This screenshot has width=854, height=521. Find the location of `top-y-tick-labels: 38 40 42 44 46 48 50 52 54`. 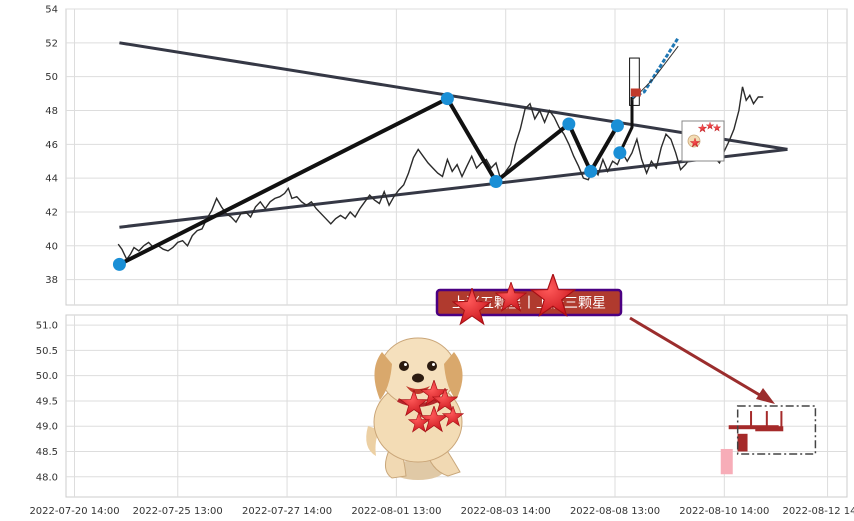

top-y-tick-labels: 38 40 42 44 46 48 50 52 54 is located at coordinates (51, 146).